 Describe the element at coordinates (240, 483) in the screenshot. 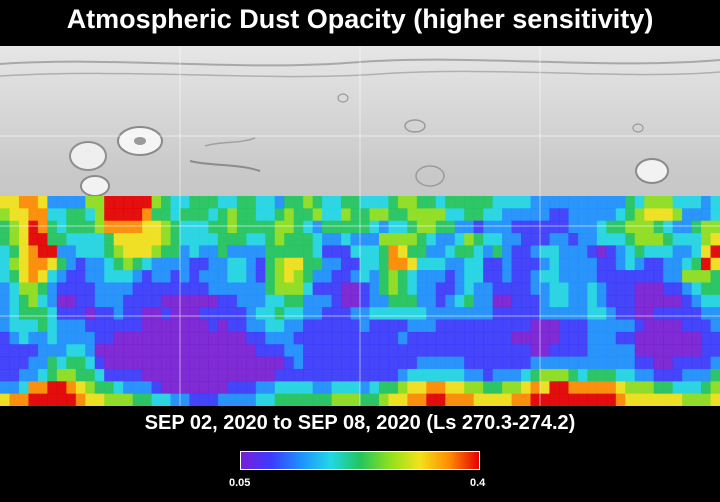

I see `color-scale-min-label: 0.05` at that location.